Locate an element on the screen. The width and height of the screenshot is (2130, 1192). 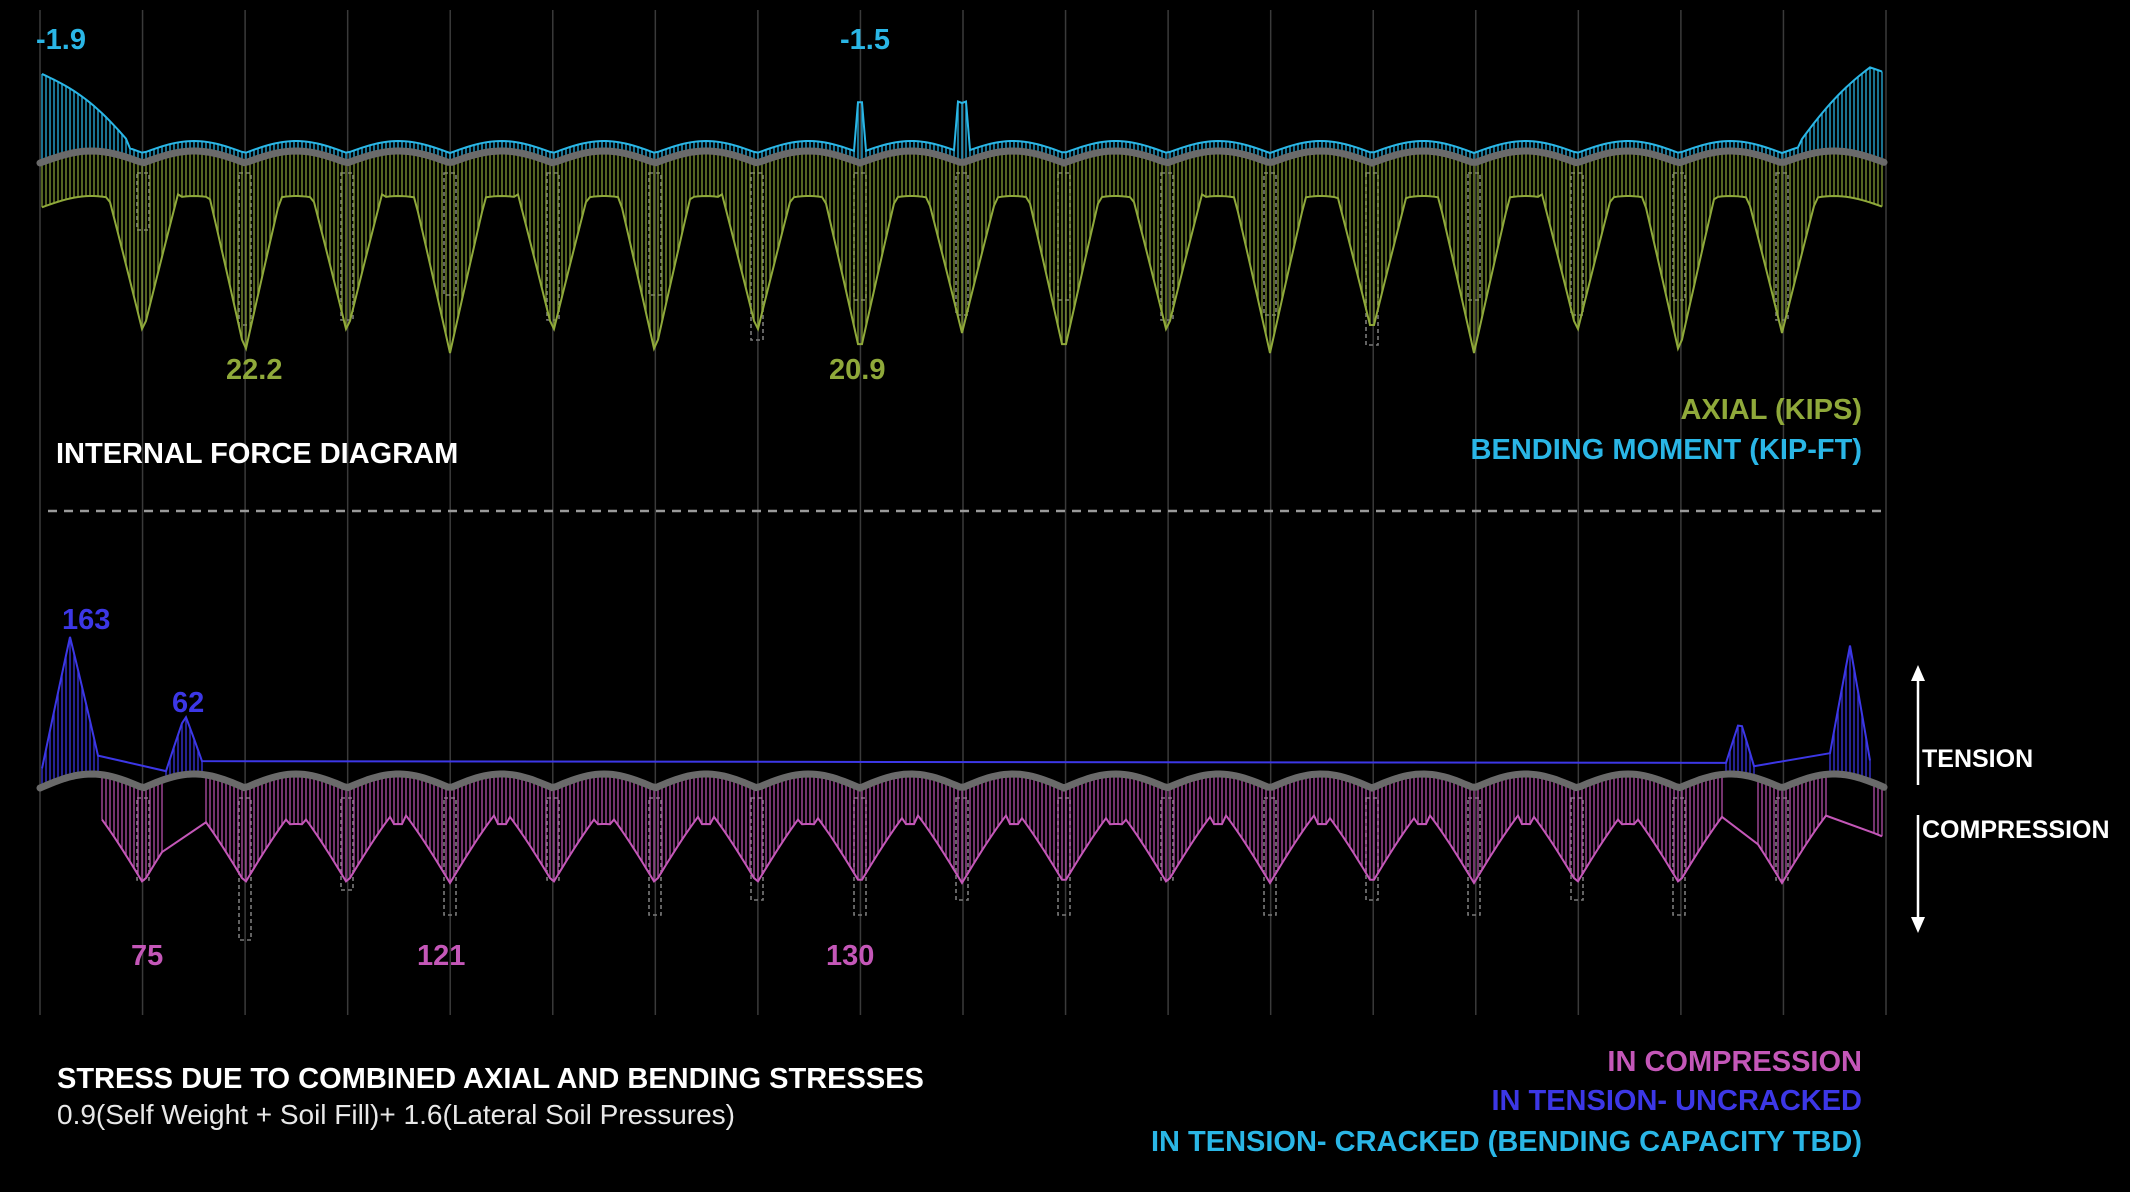
legend-moment: BENDING MOMENT (KIP-FT) is located at coordinates (1666, 450).